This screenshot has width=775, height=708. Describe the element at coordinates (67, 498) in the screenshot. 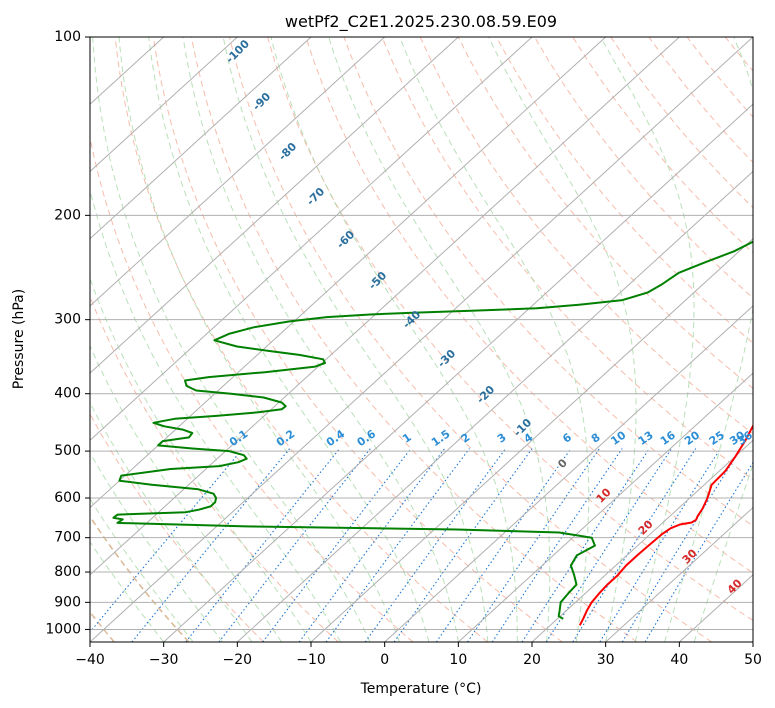

I see `y-tick-label: 600` at that location.